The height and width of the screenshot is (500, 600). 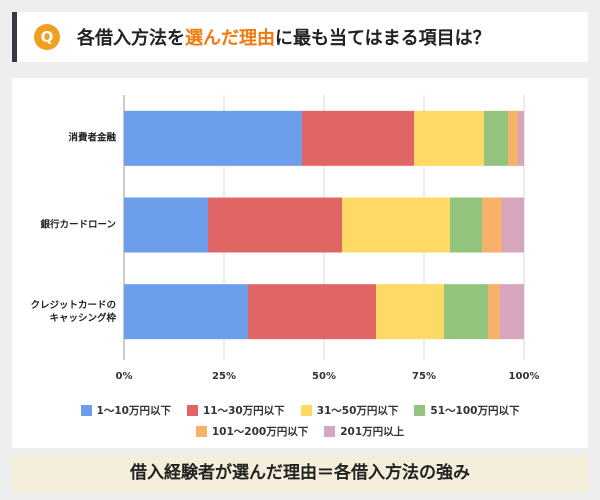 What do you see at coordinates (224, 376) in the screenshot?
I see `x-tick-label: 25%` at bounding box center [224, 376].